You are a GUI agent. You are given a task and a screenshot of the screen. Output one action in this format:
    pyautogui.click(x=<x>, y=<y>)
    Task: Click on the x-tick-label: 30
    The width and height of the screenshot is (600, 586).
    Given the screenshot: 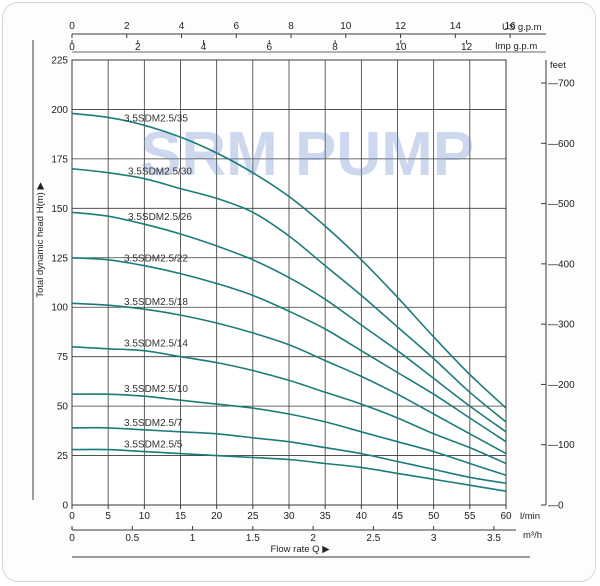 What is the action you would take?
    pyautogui.click(x=289, y=516)
    